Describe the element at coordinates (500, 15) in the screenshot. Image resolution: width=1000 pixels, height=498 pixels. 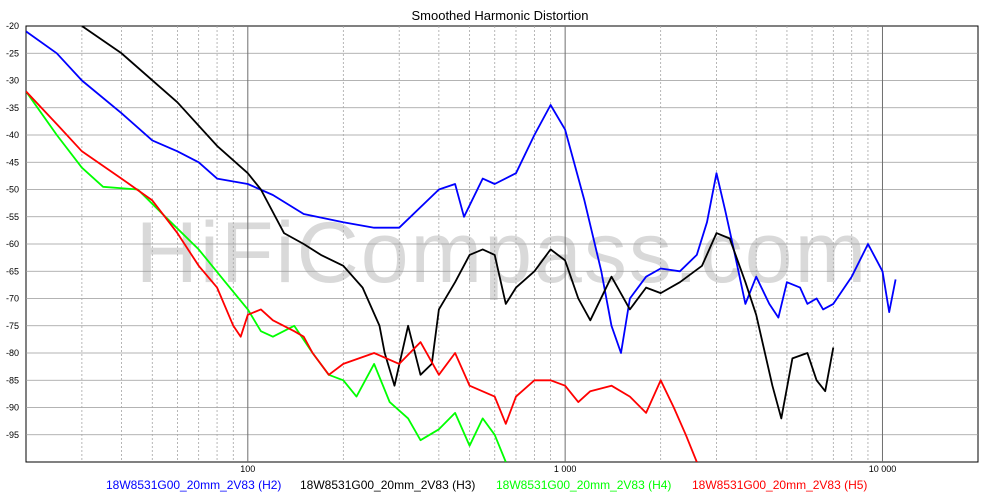
I see `chart-title: Smoothed Harmonic Distortion` at that location.